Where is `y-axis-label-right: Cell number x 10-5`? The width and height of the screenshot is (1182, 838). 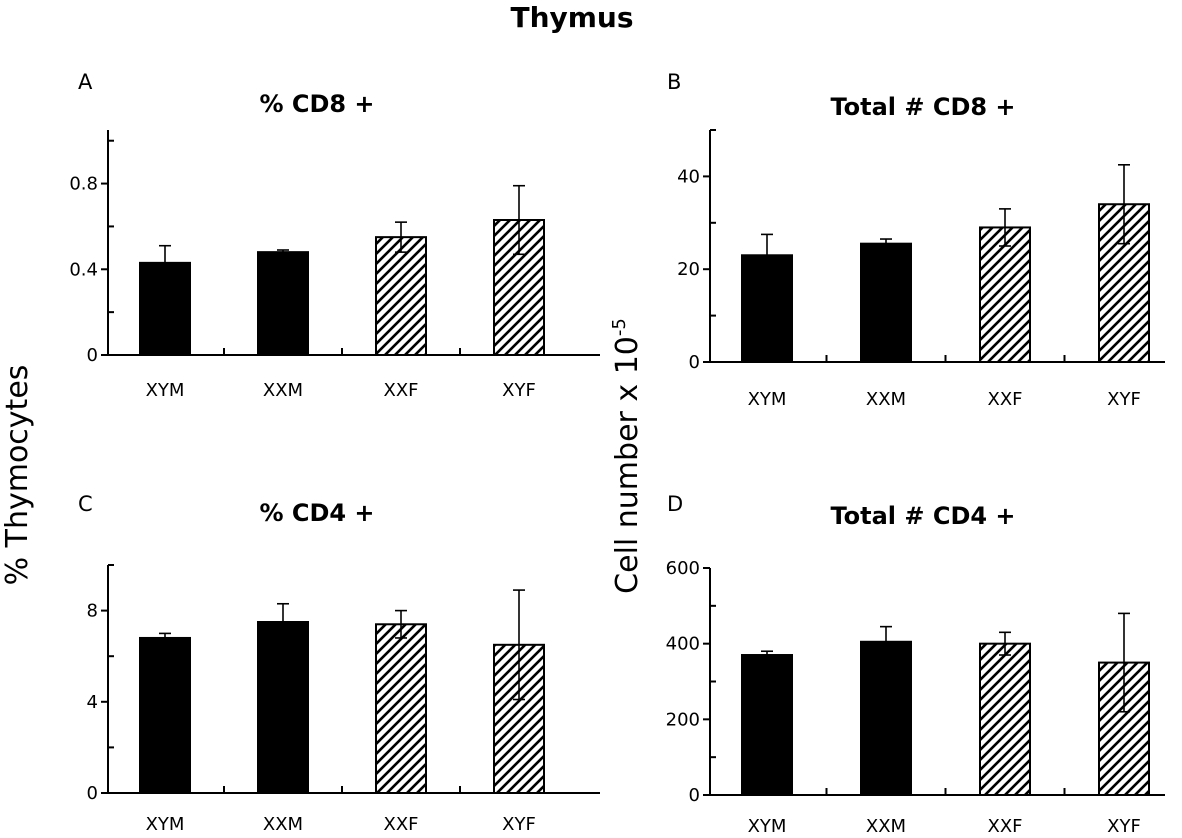
y-axis-label-right: Cell number x 10-5 is located at coordinates (627, 456).